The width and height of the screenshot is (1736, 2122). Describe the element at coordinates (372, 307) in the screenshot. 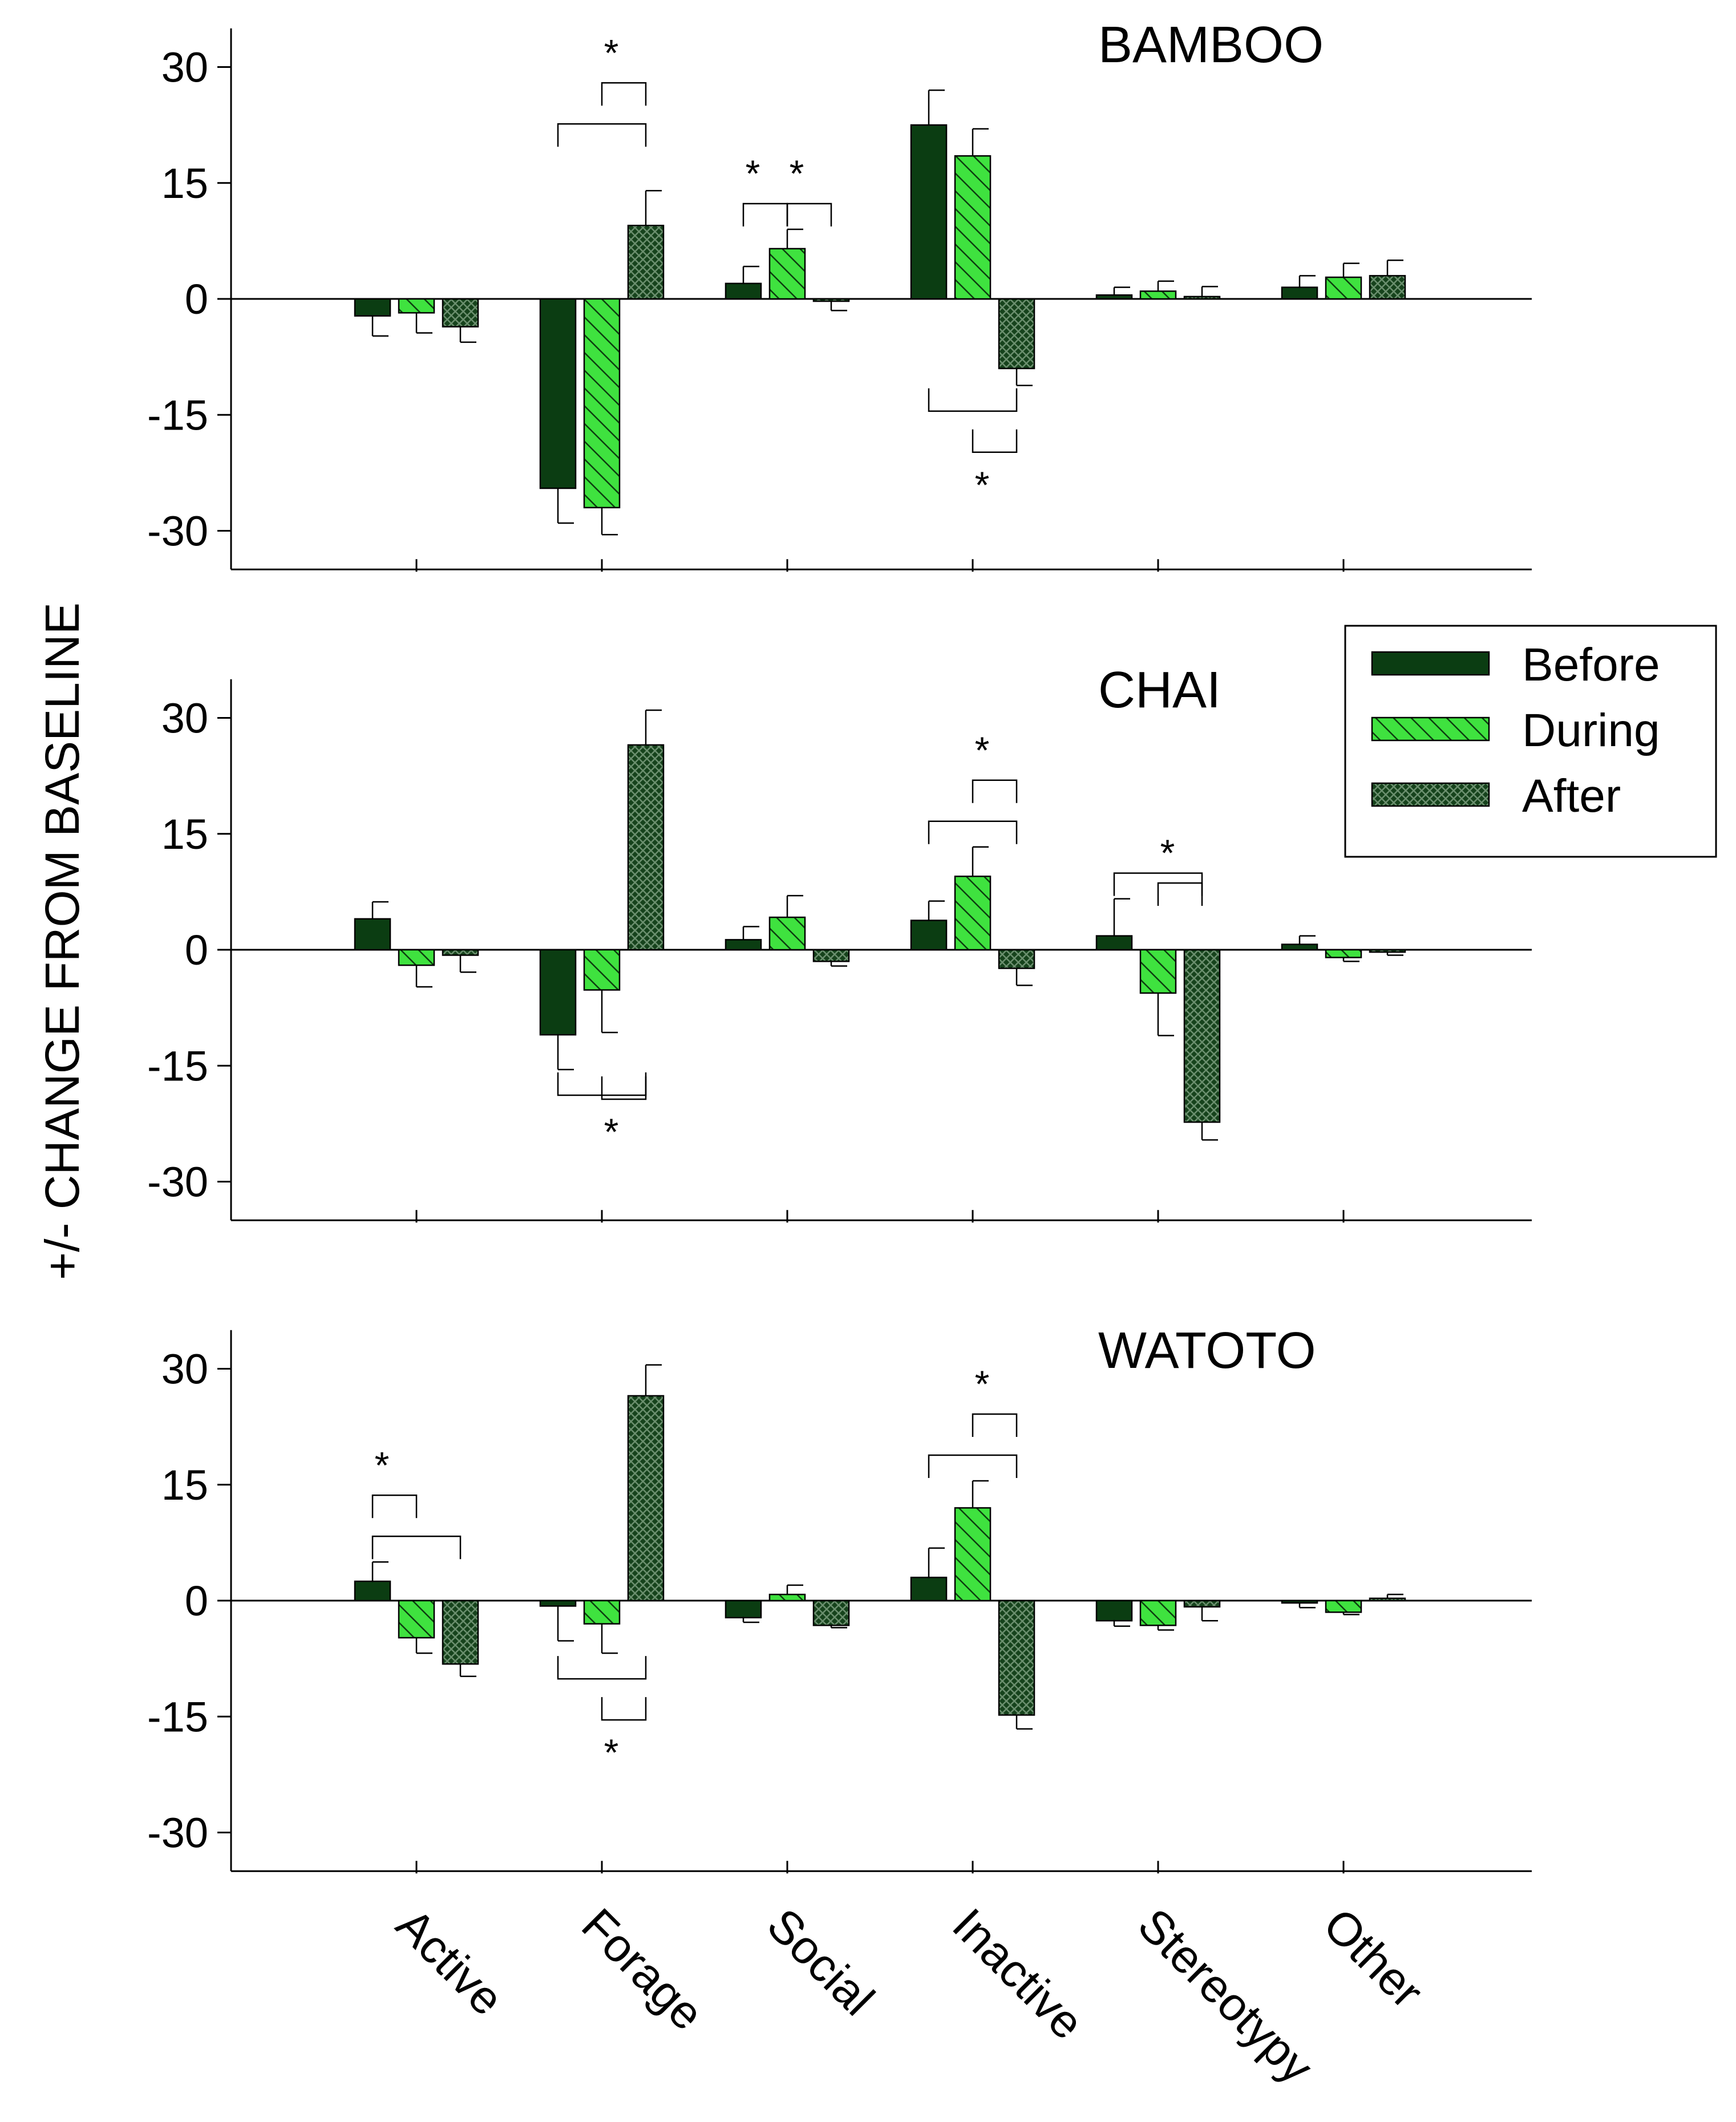

I see `bar-bamboo-active-before` at that location.